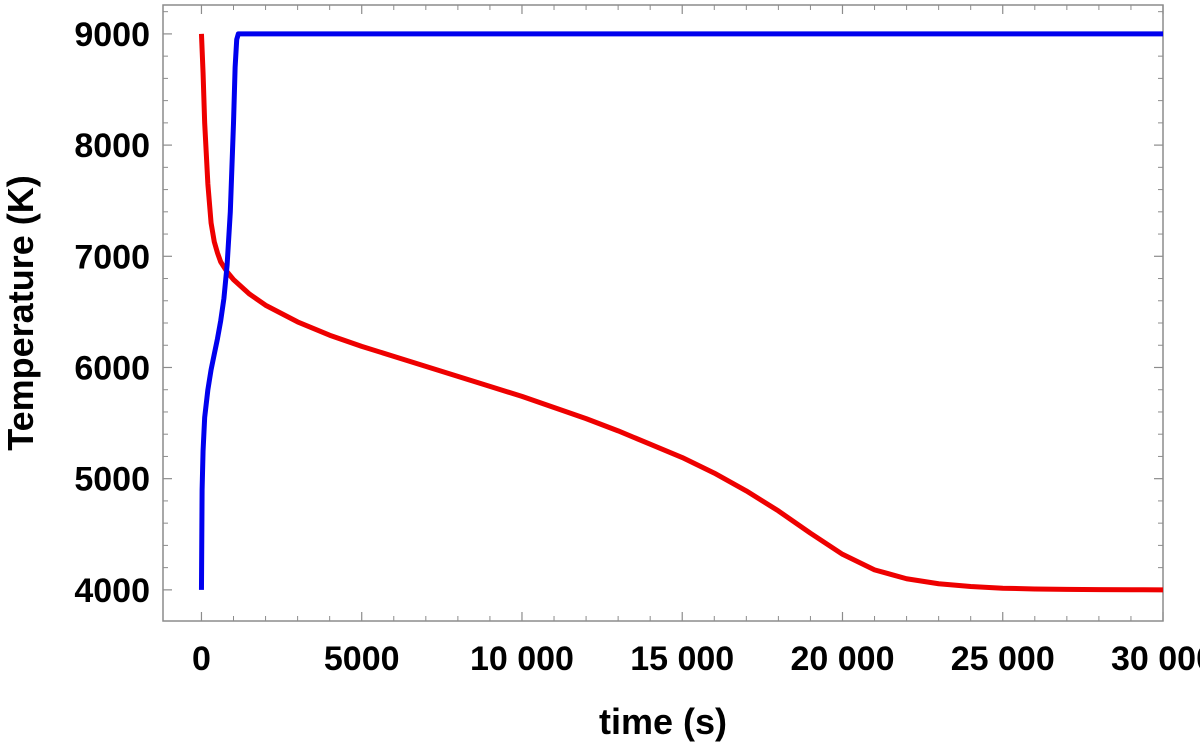 This screenshot has width=1200, height=744. I want to click on y-tick-label: 4000, so click(112, 591).